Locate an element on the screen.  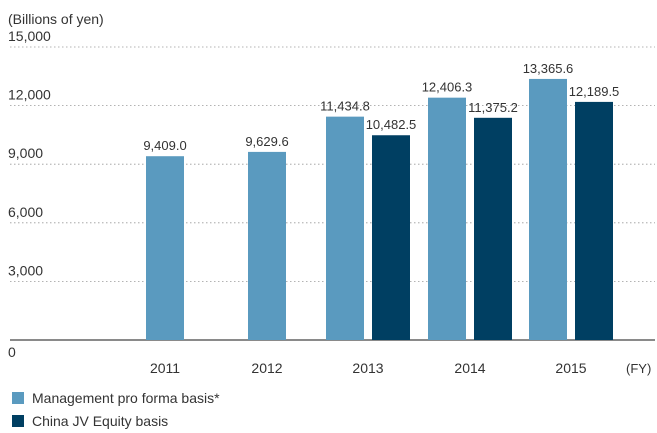
y-tick-label: 0 is located at coordinates (12, 352).